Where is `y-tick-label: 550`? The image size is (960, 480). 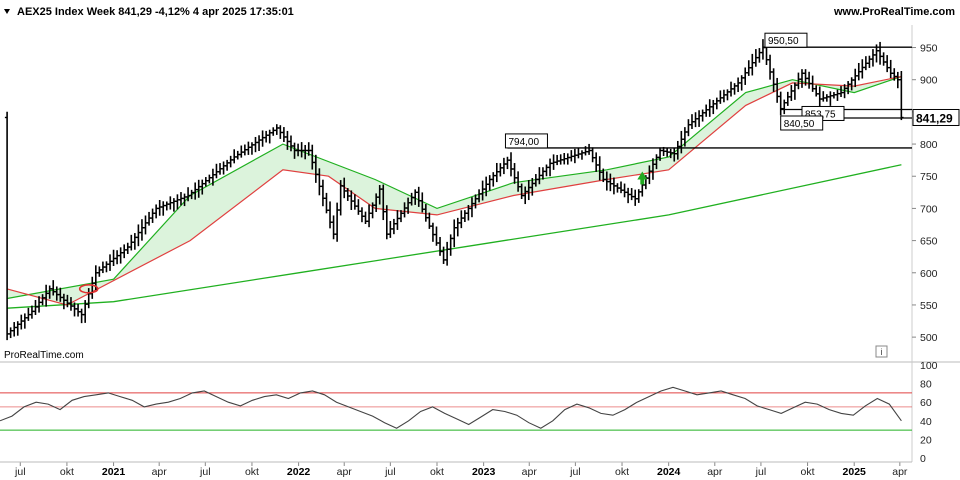 y-tick-label: 550 is located at coordinates (929, 306).